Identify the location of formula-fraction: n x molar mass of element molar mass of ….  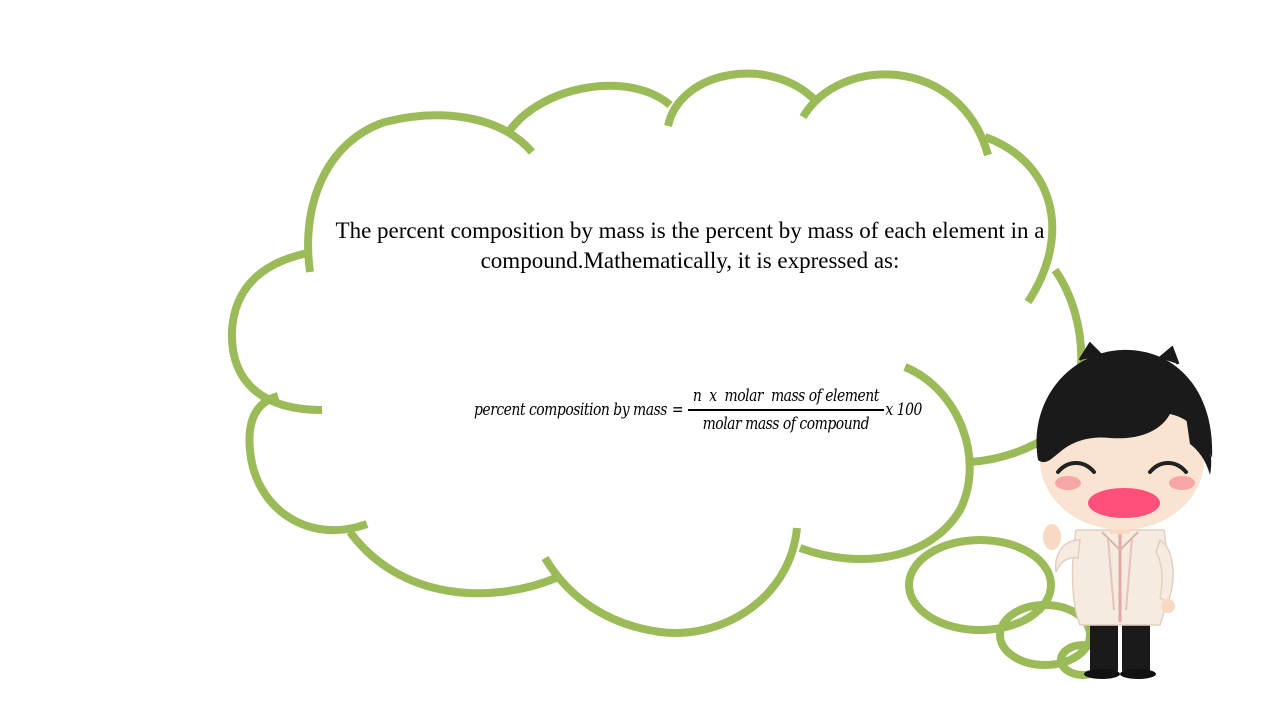
(785, 410).